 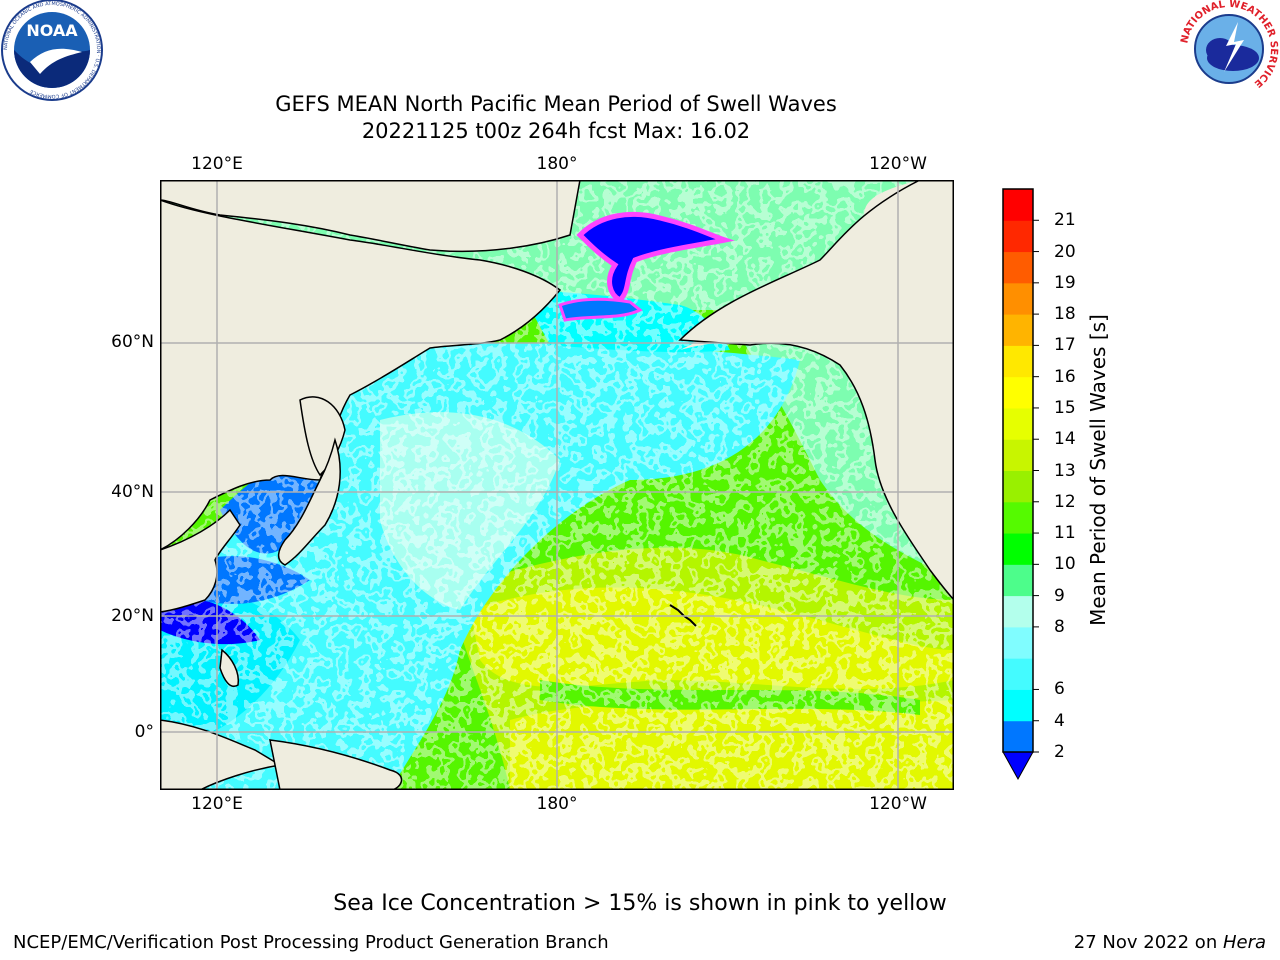 What do you see at coordinates (816, 391) in the screenshot?
I see `land-north-america` at bounding box center [816, 391].